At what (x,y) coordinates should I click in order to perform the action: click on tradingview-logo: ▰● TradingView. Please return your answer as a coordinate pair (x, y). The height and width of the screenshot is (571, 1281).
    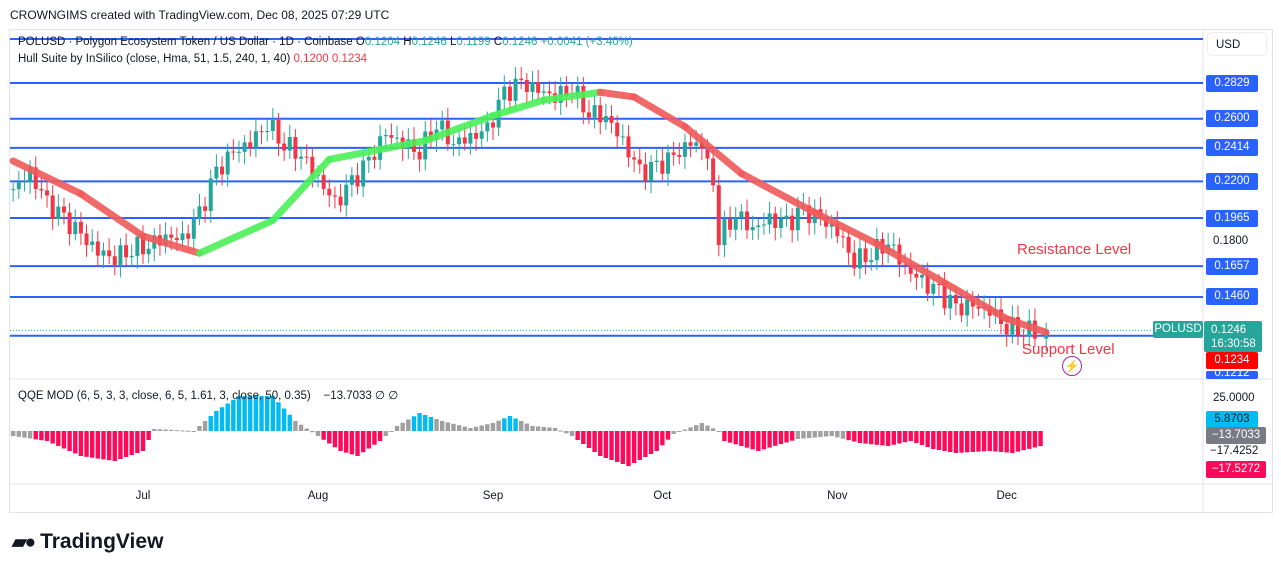
    Looking at the image, I should click on (87, 542).